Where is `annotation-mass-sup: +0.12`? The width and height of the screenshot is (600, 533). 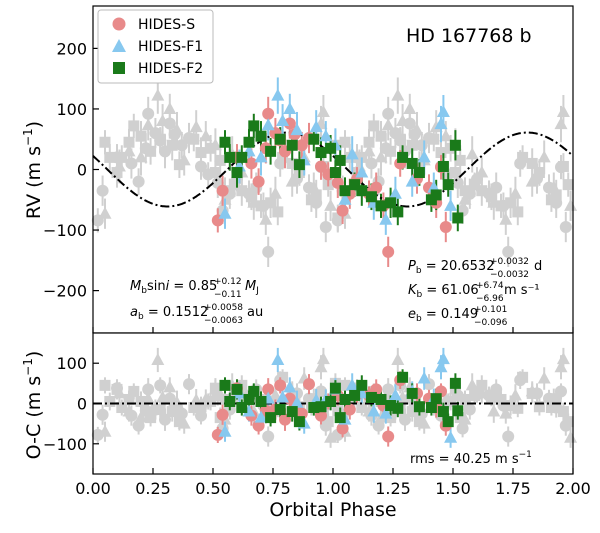 annotation-mass-sup: +0.12 is located at coordinates (228, 282).